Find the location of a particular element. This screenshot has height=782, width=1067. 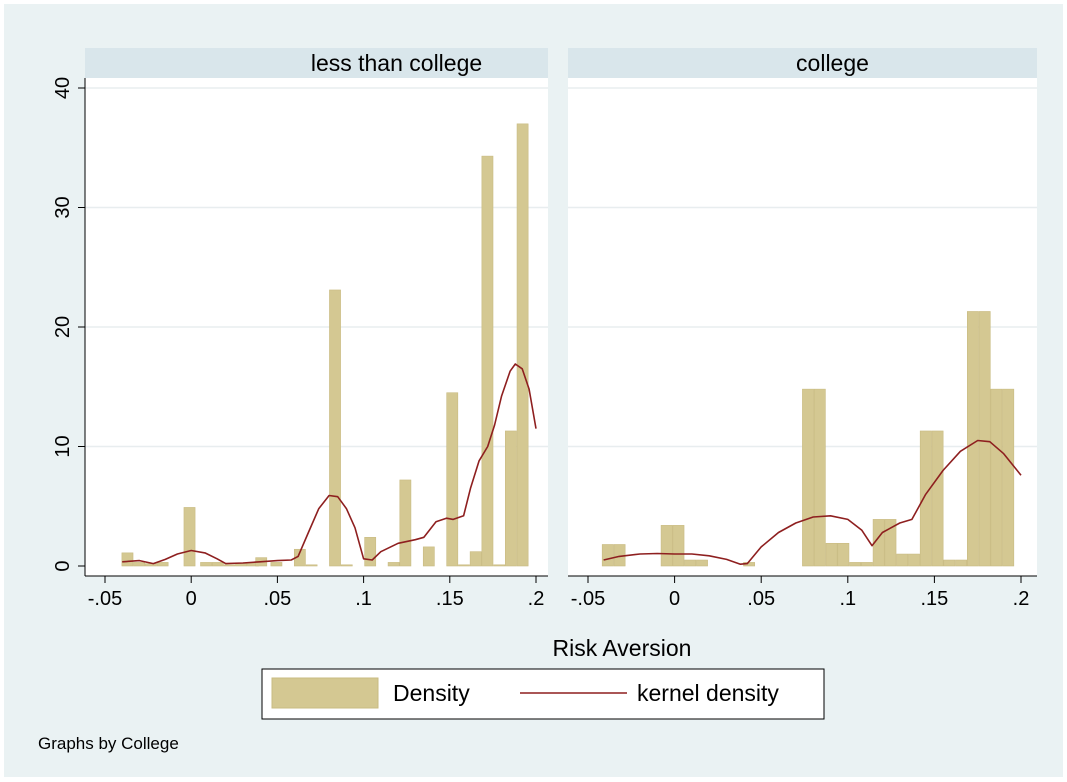

panel-title: less than college is located at coordinates (396, 63).